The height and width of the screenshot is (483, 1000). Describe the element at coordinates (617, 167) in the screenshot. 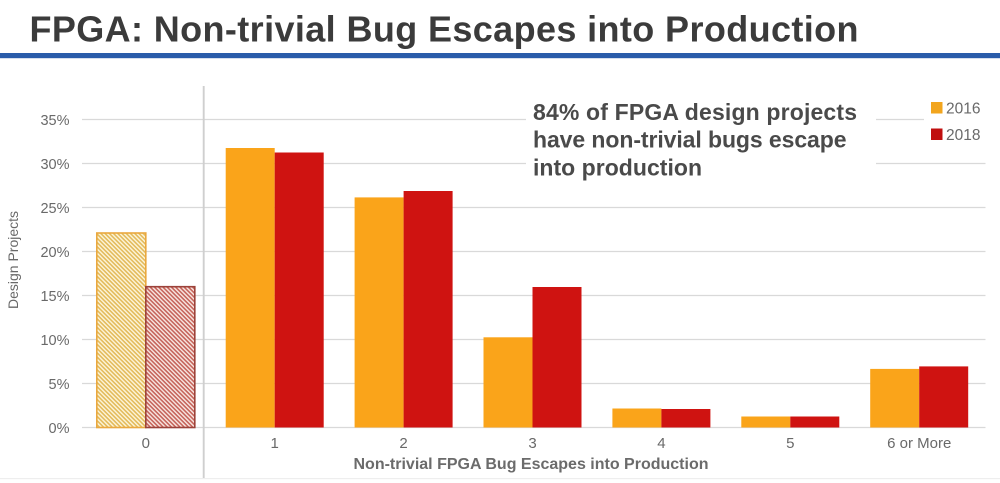

I see `svg-text: into production` at that location.